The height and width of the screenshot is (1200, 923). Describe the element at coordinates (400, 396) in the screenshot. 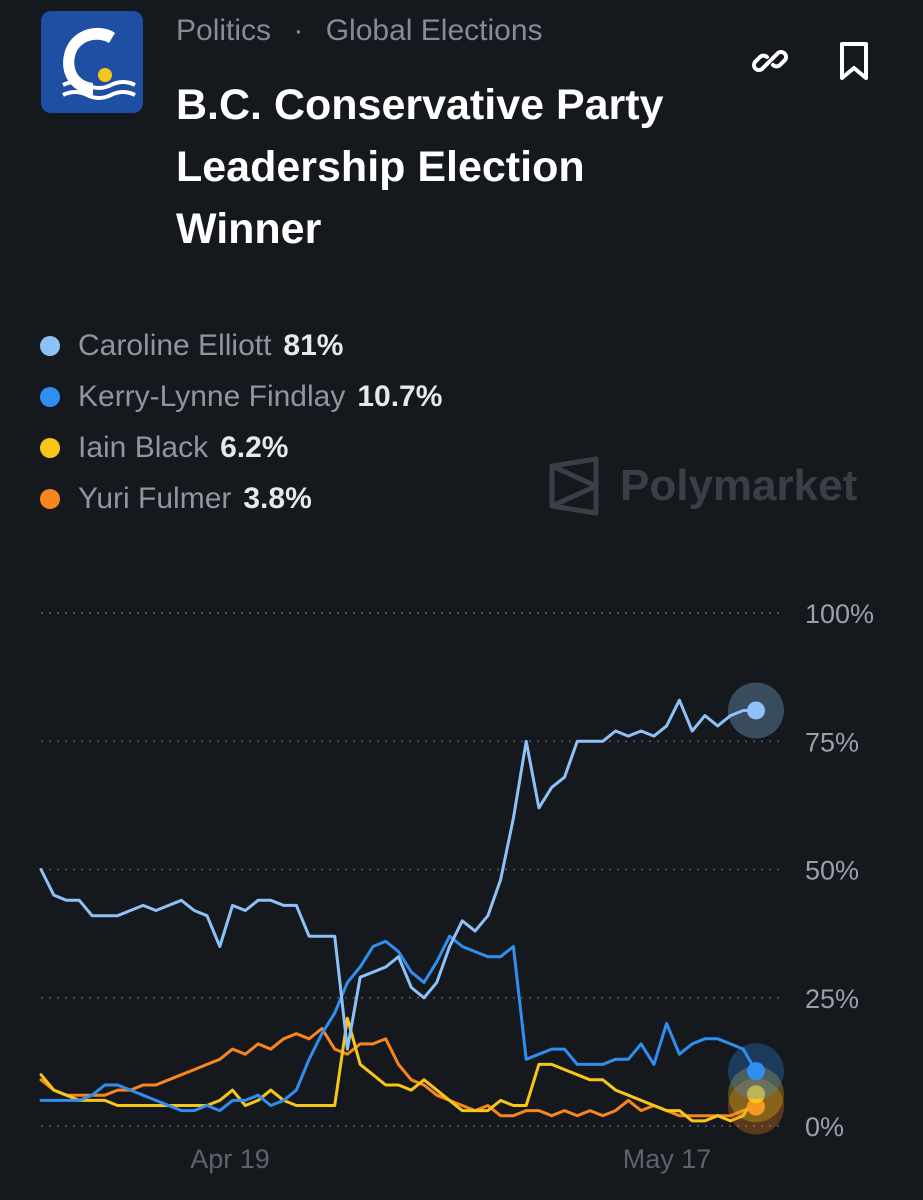

I see `legend-value: 10.7%` at that location.